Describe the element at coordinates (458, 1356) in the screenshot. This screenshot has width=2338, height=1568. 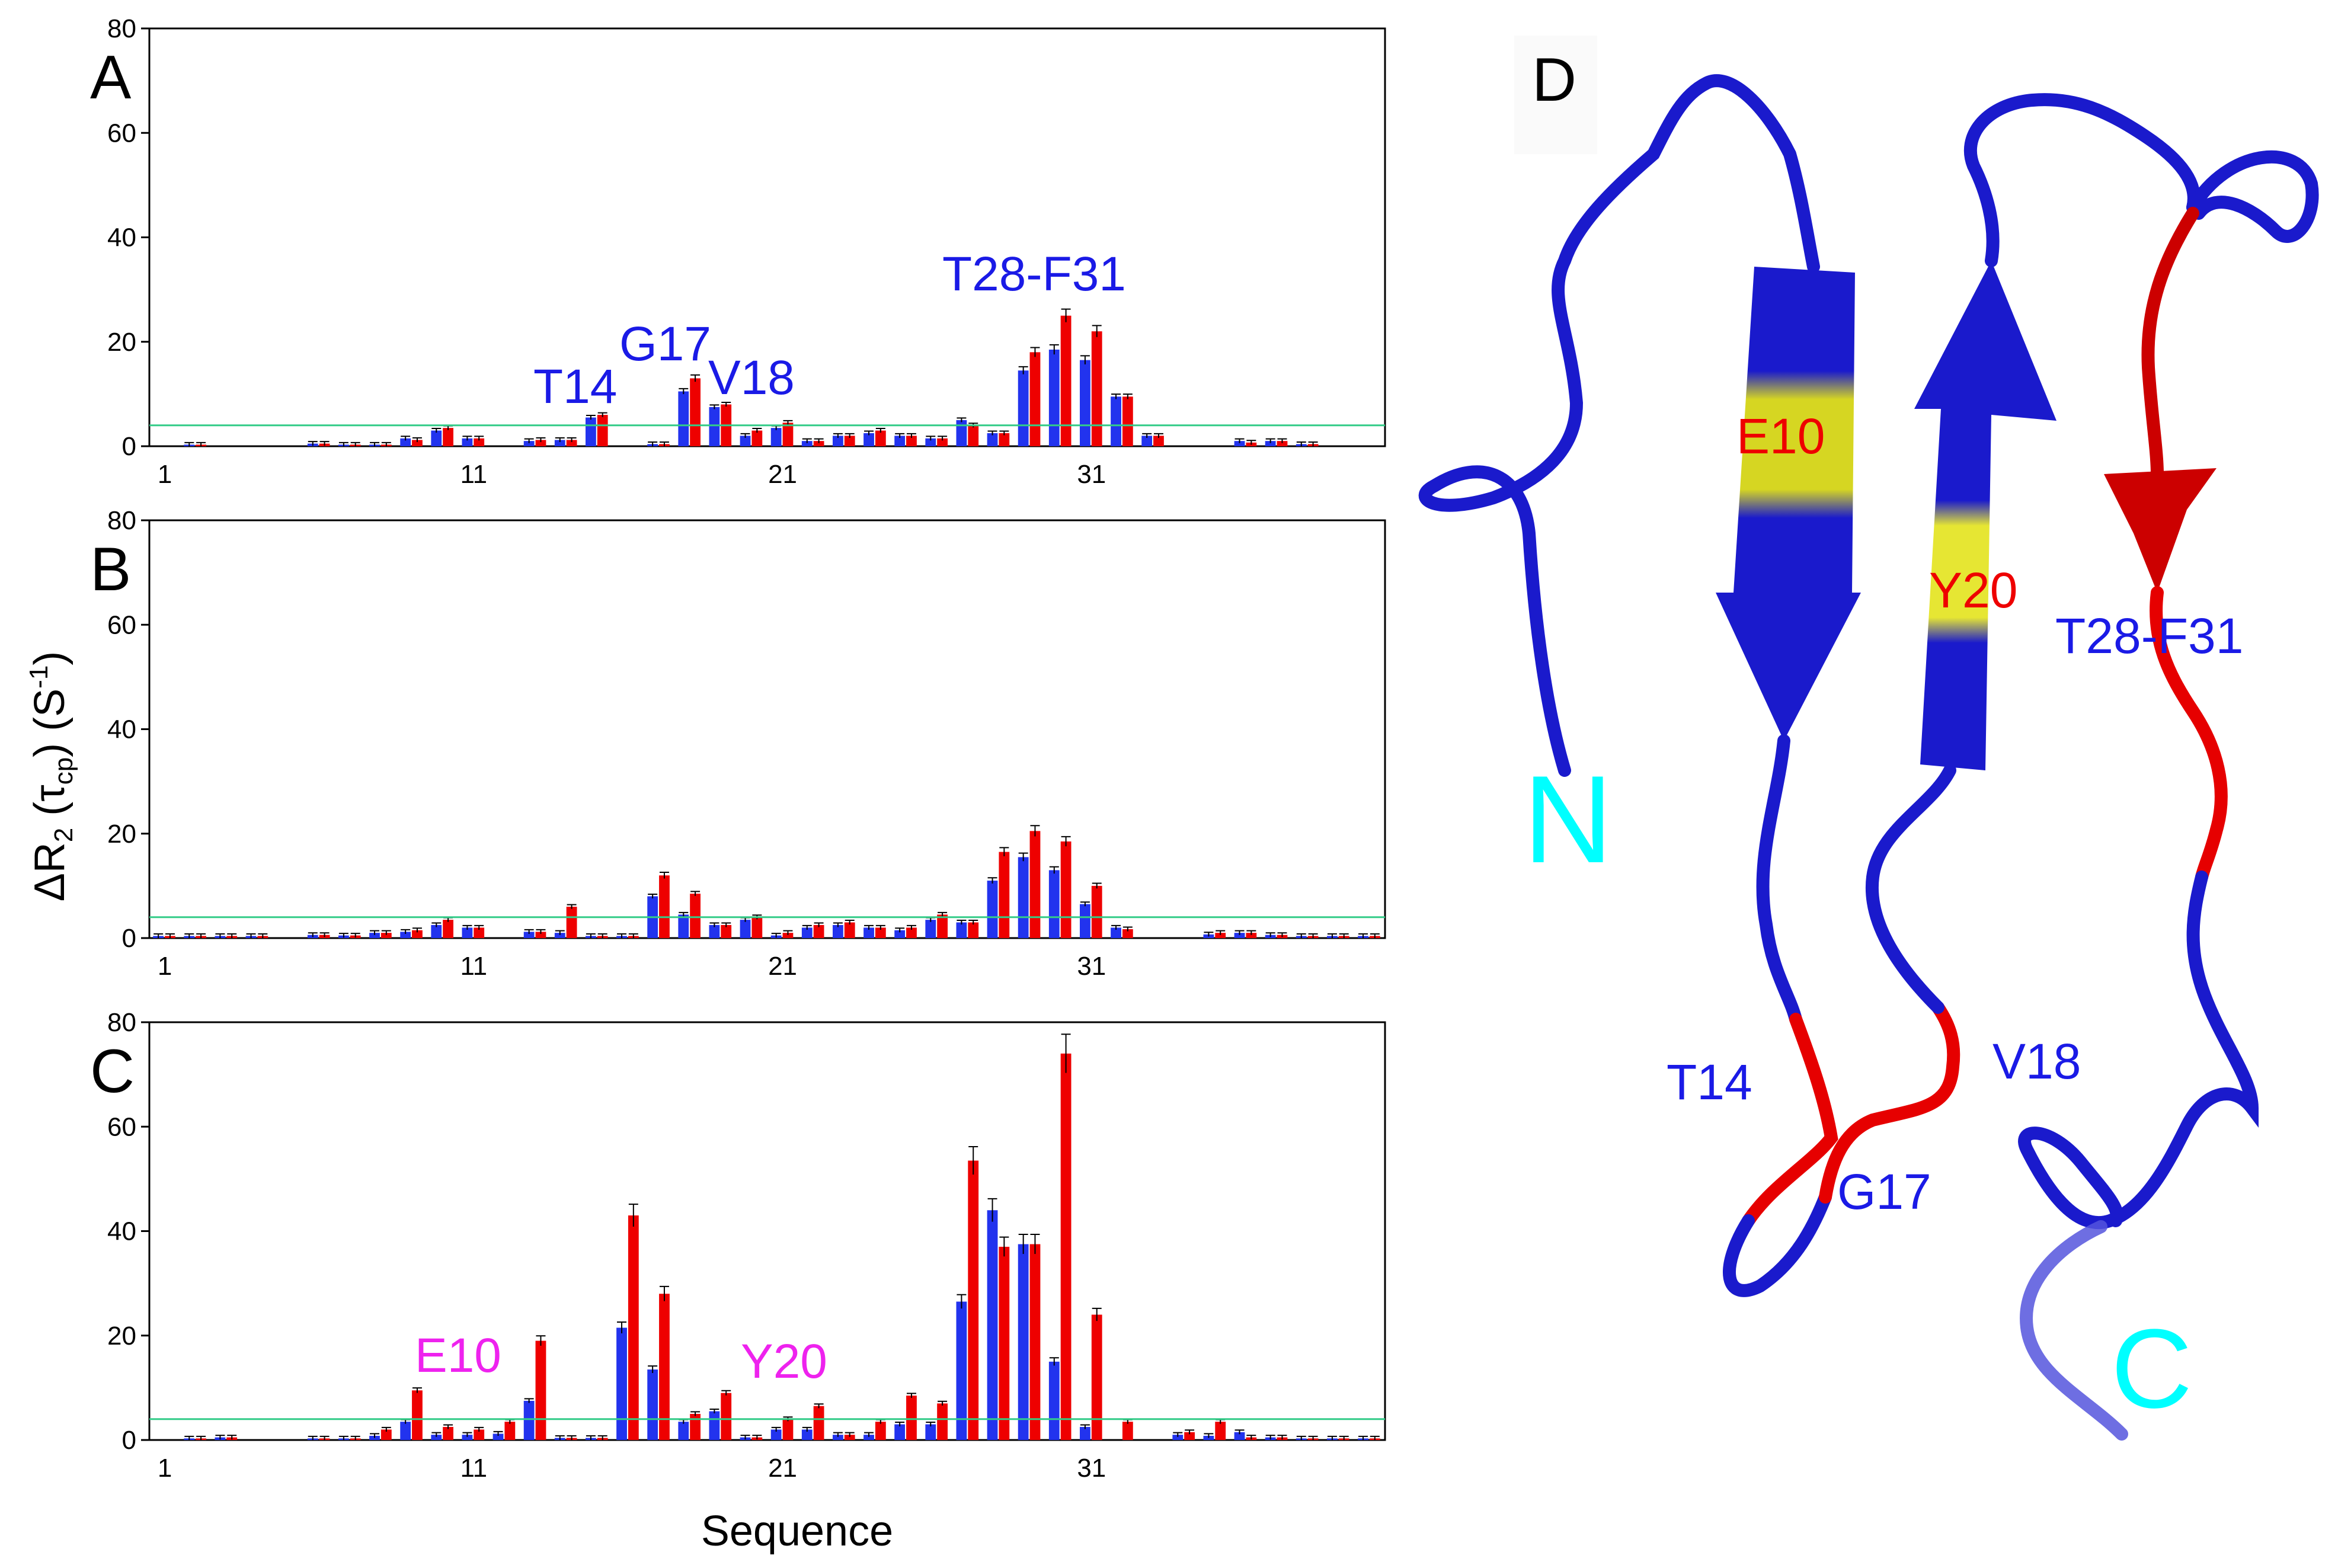
I see `annotation-e10: E10` at that location.